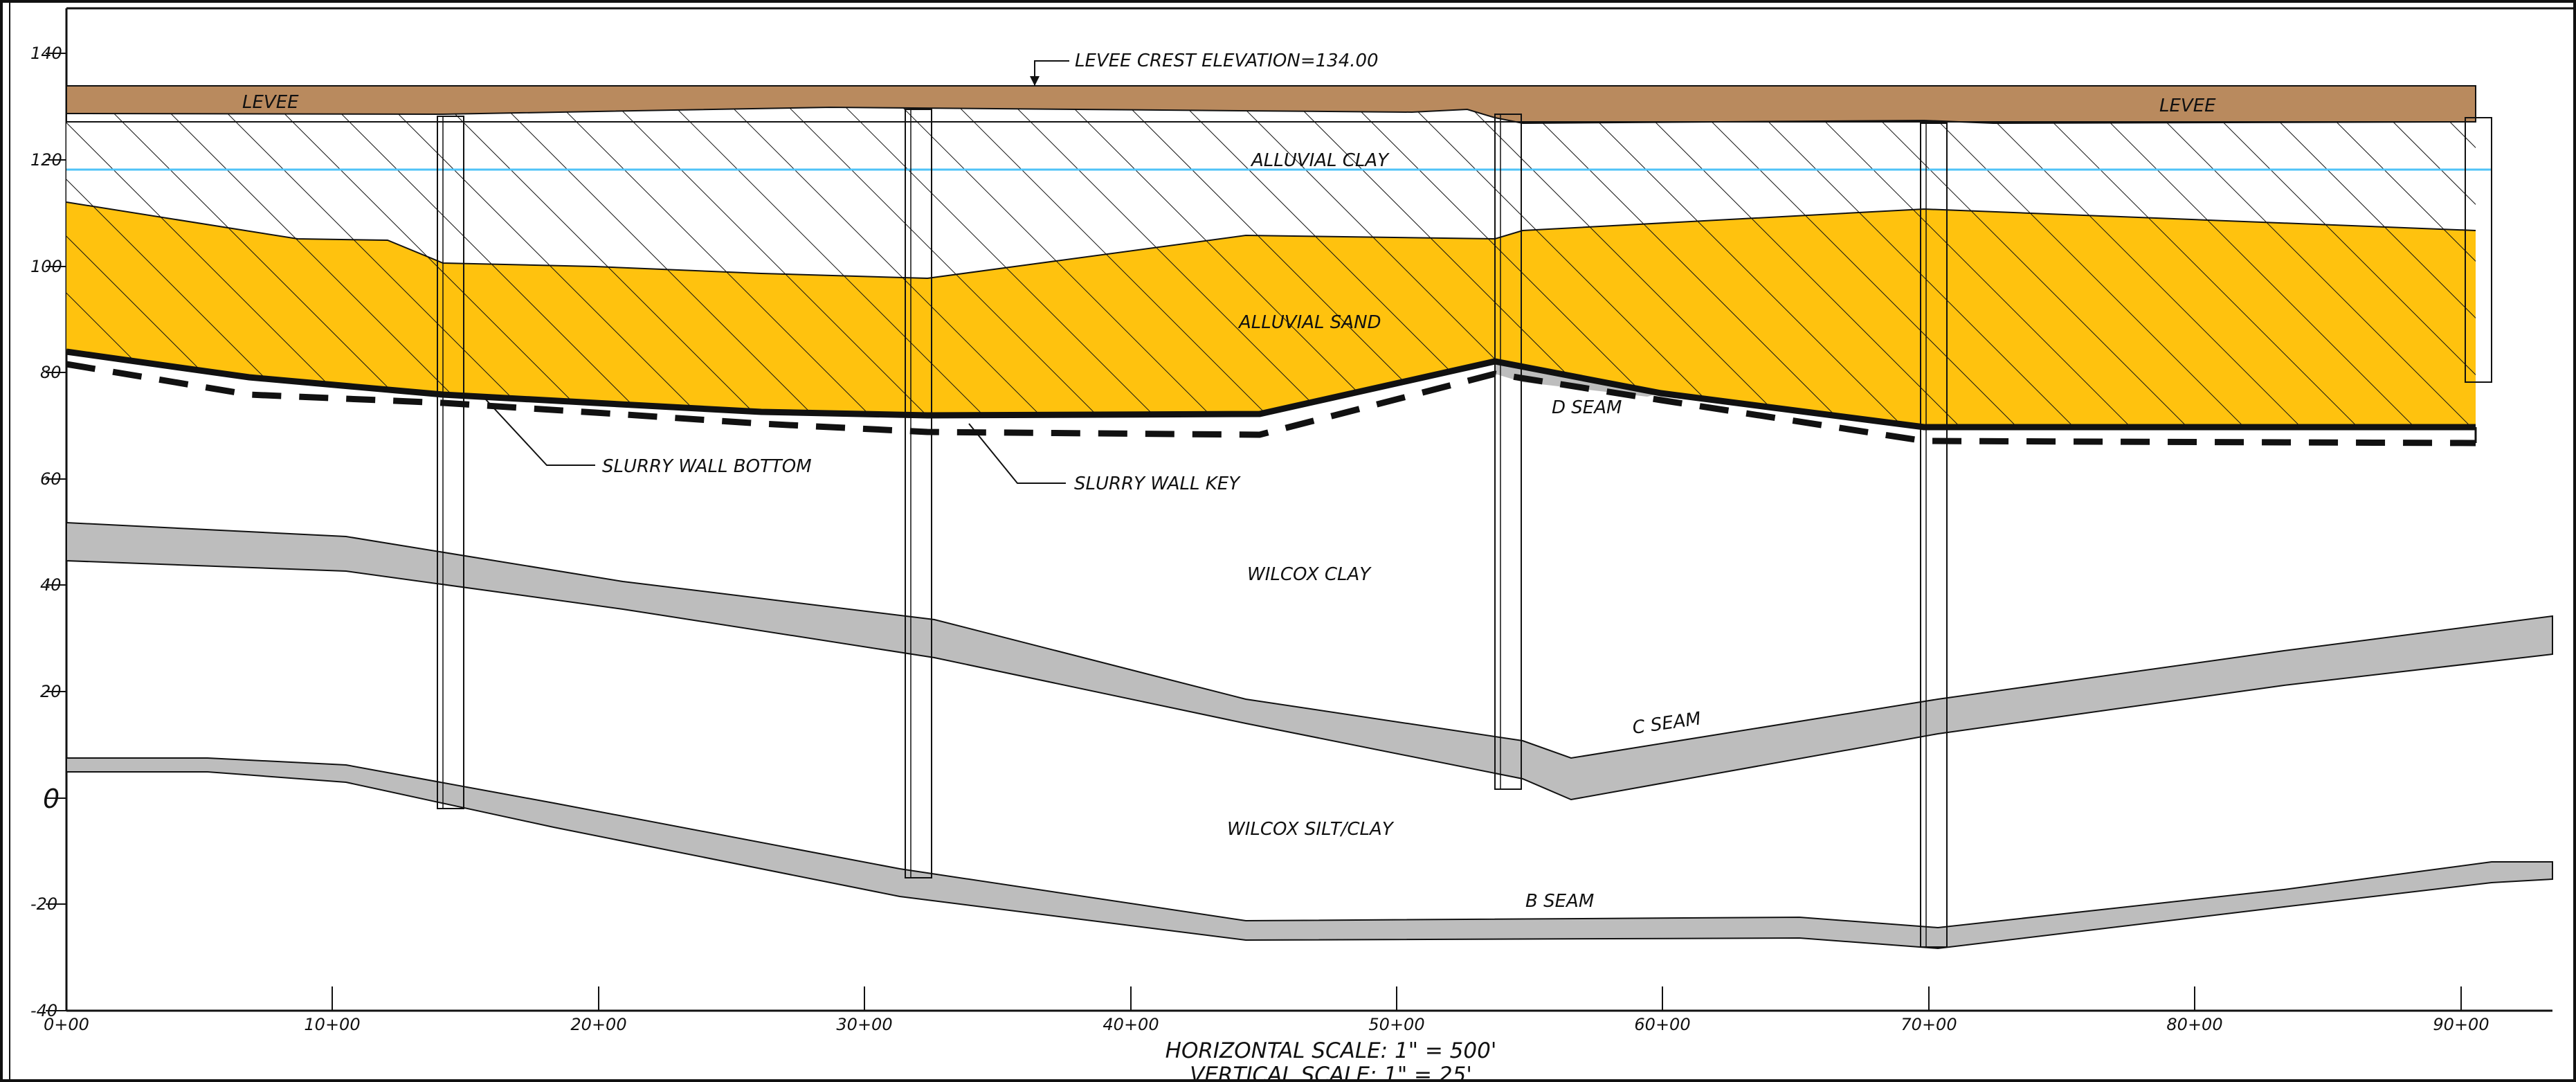  What do you see at coordinates (539, 431) in the screenshot?
I see `slurry-bottom-leader` at bounding box center [539, 431].